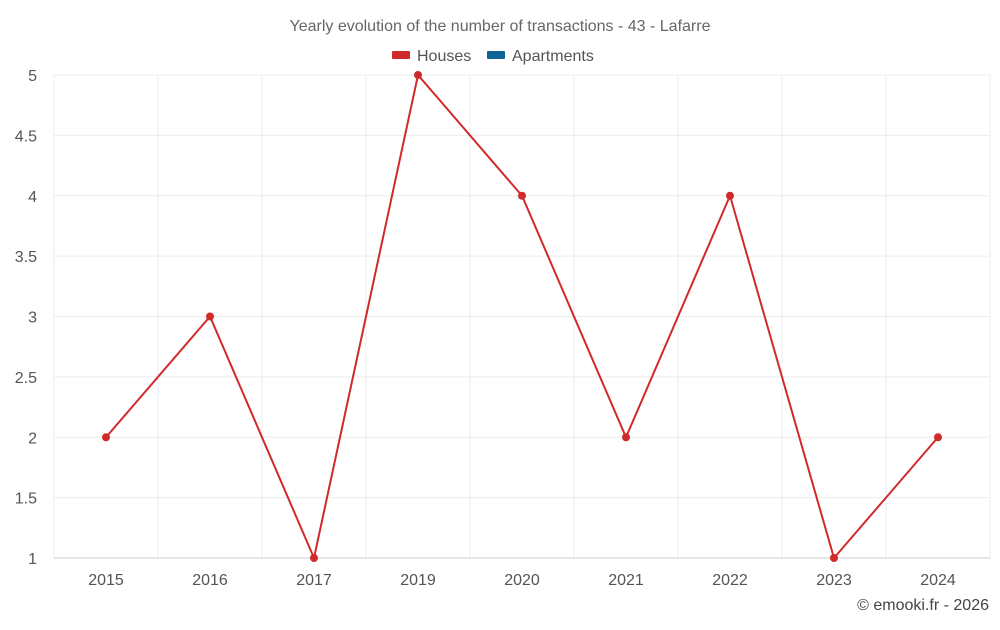  I want to click on legend-item-apartments: Apartments, so click(540, 56).